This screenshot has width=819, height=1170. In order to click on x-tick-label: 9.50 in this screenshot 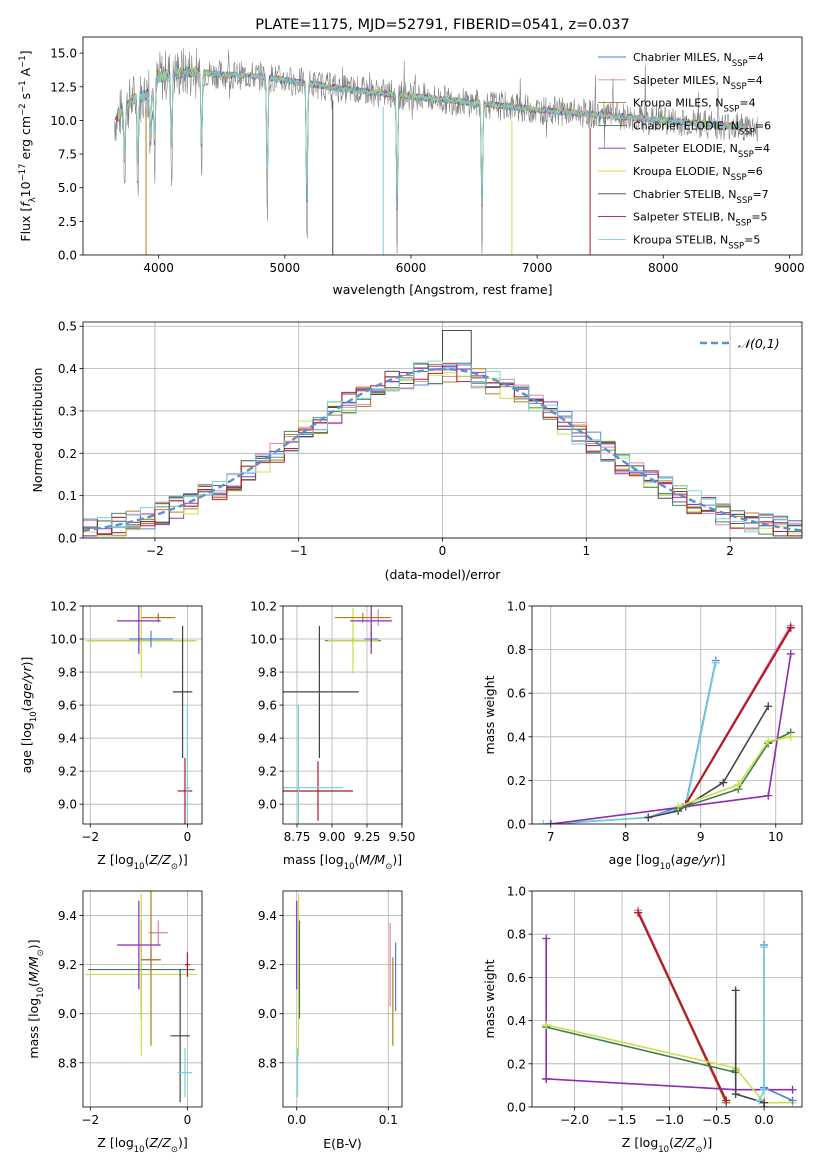, I will do `click(402, 837)`.